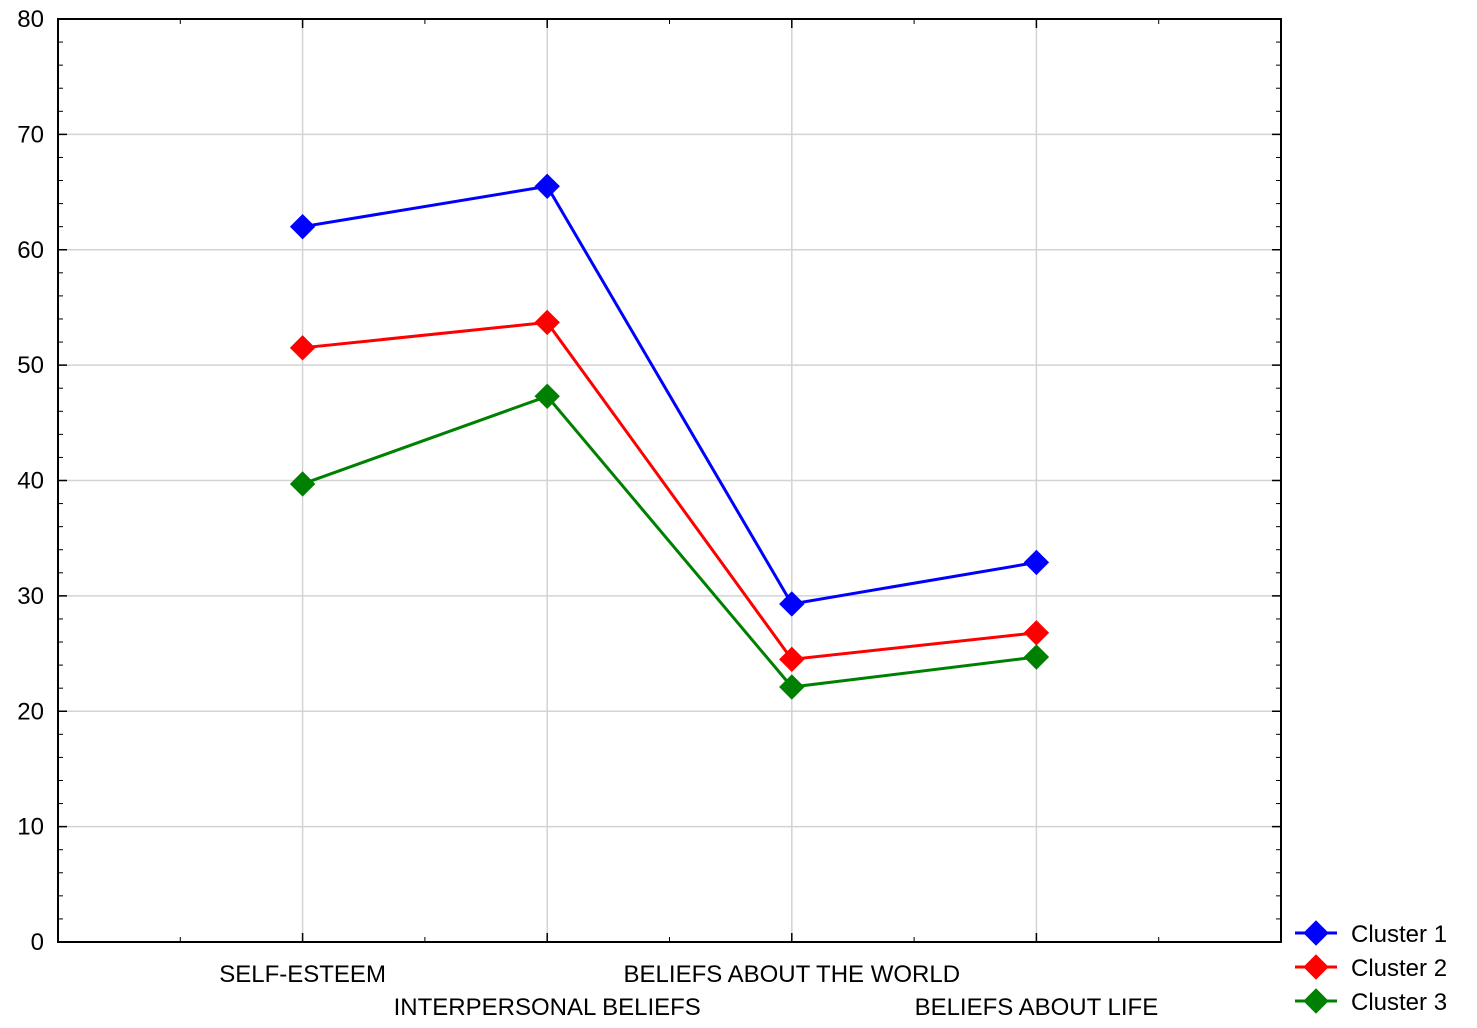  I want to click on y-tick-label: 0, so click(37, 942).